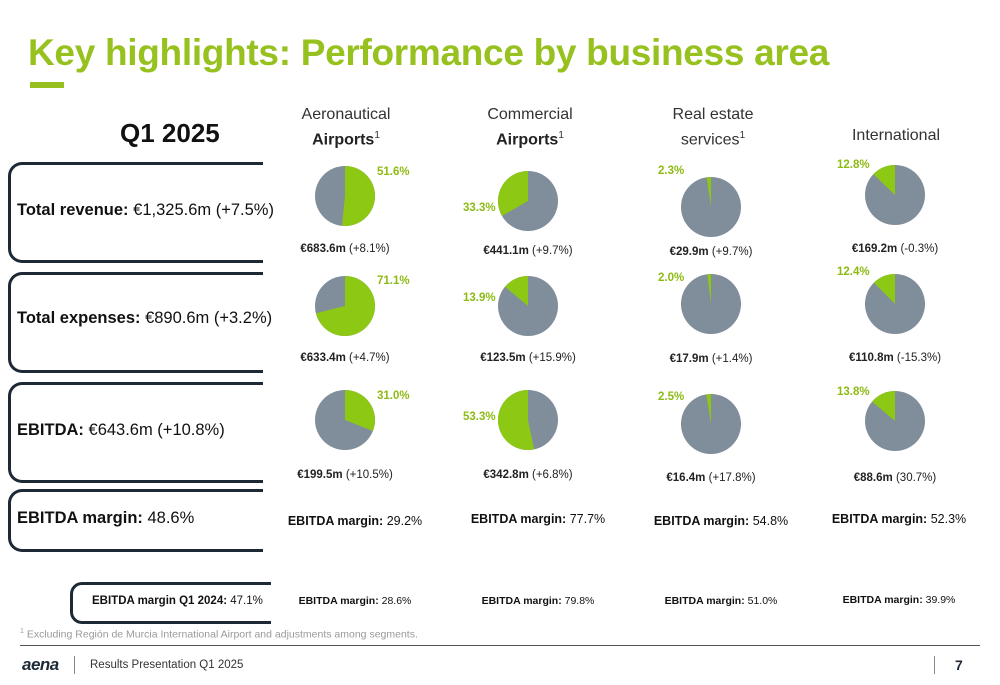 This screenshot has width=1000, height=685. I want to click on pie-value: €342.8m (+6.8%), so click(528, 475).